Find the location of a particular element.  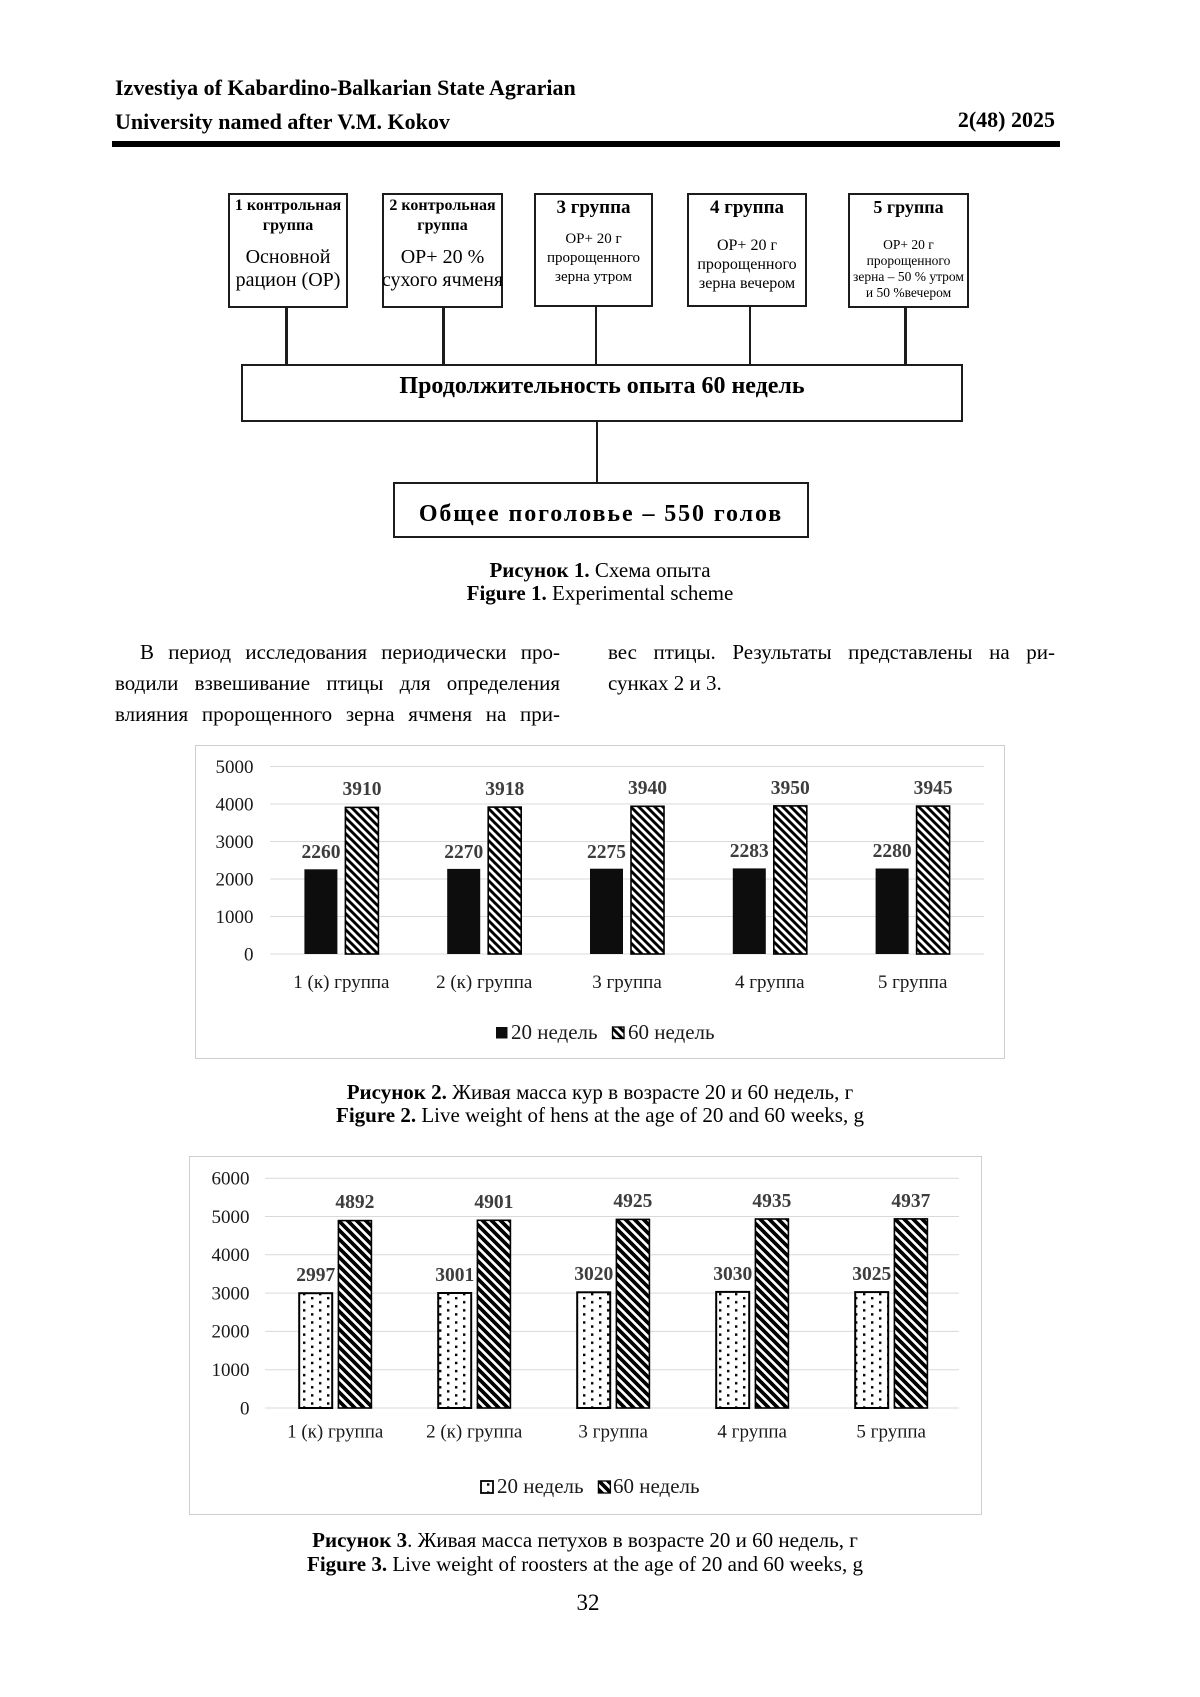

svg-text: 3030 is located at coordinates (732, 1274).